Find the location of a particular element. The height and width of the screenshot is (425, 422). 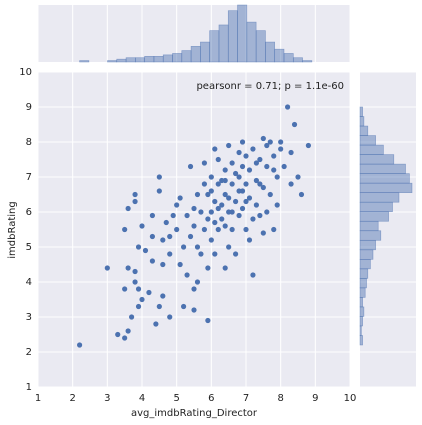

y-tick-label: 5 is located at coordinates (29, 247).